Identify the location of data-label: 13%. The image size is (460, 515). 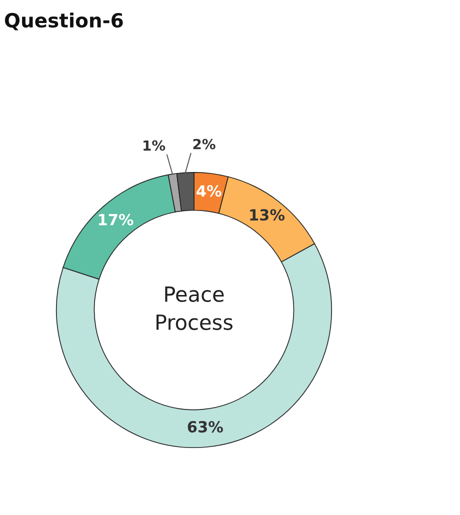
(267, 215).